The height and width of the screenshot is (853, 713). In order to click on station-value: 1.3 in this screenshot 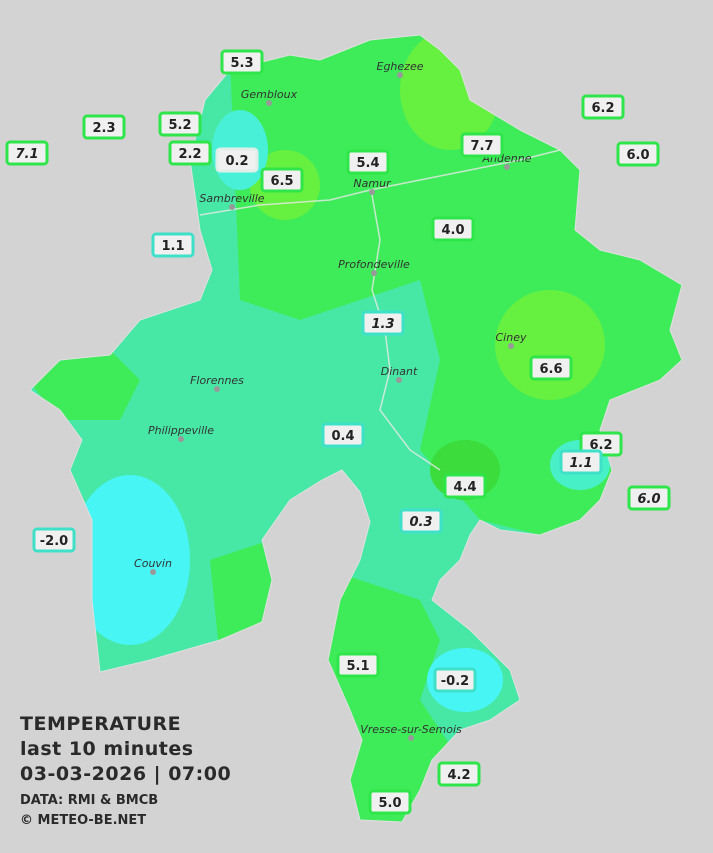, I will do `click(382, 324)`.